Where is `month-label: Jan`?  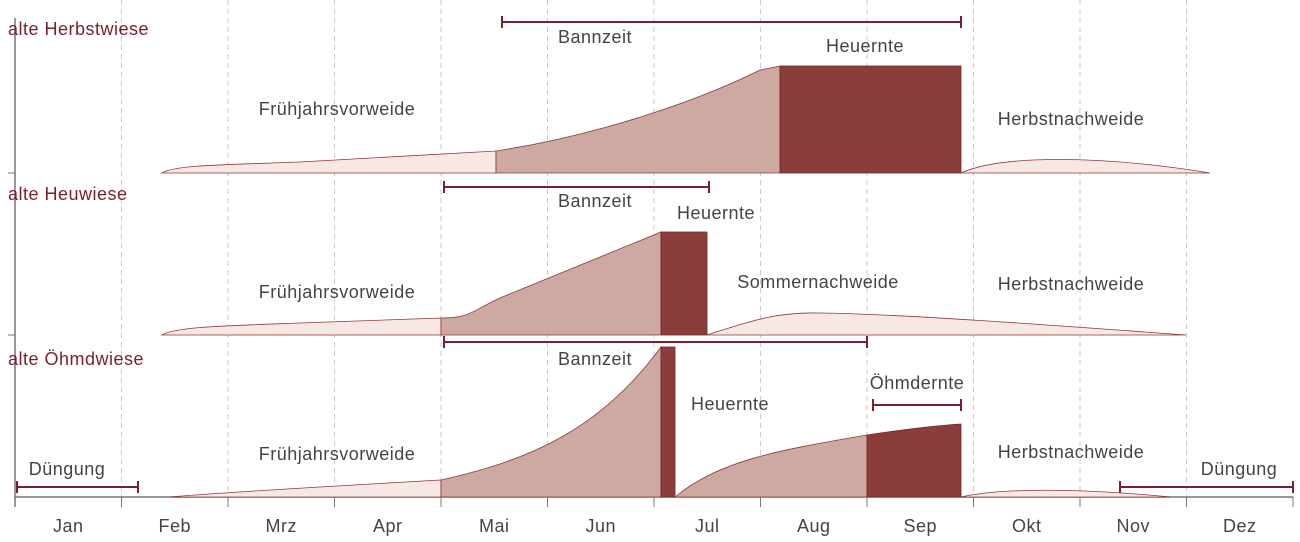 month-label: Jan is located at coordinates (68, 526).